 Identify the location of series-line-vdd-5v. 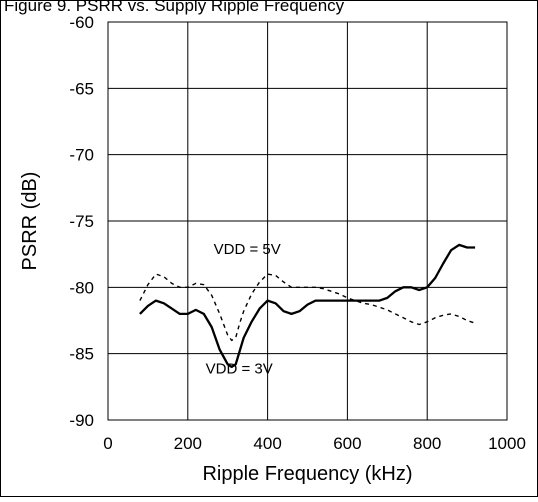
(307, 307).